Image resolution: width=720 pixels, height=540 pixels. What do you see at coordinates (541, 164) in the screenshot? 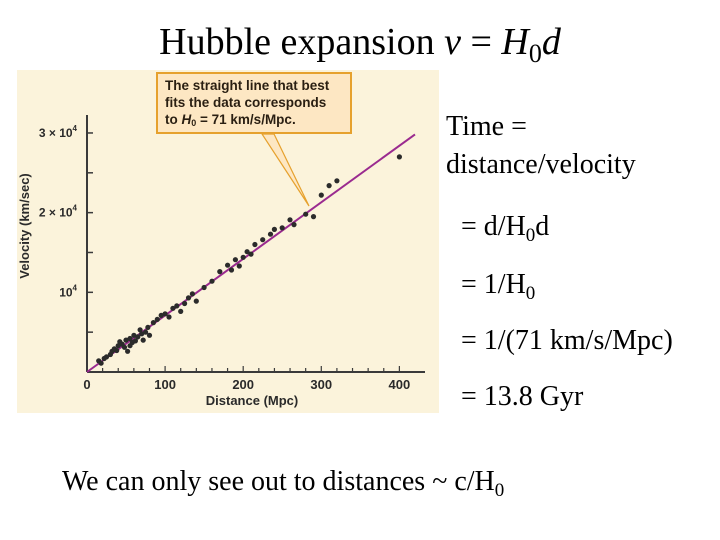
I see `time-definition: distance/velocity` at bounding box center [541, 164].